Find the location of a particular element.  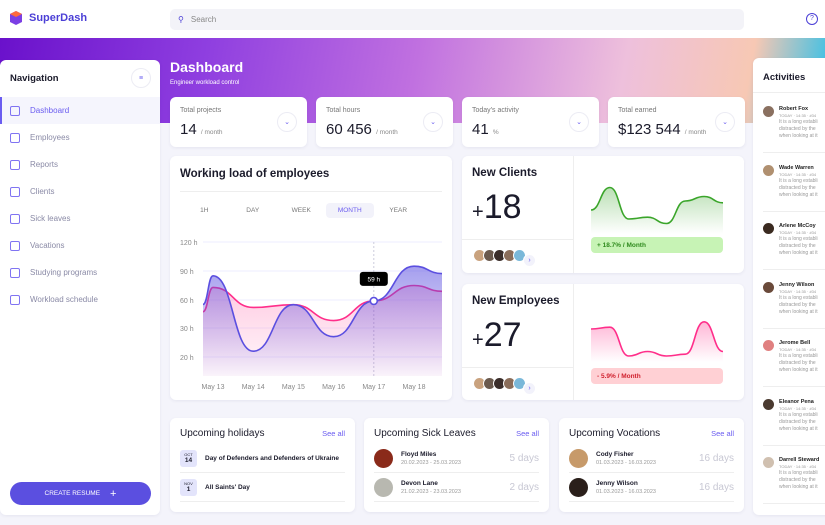

search-placeholder: Search is located at coordinates (203, 19).